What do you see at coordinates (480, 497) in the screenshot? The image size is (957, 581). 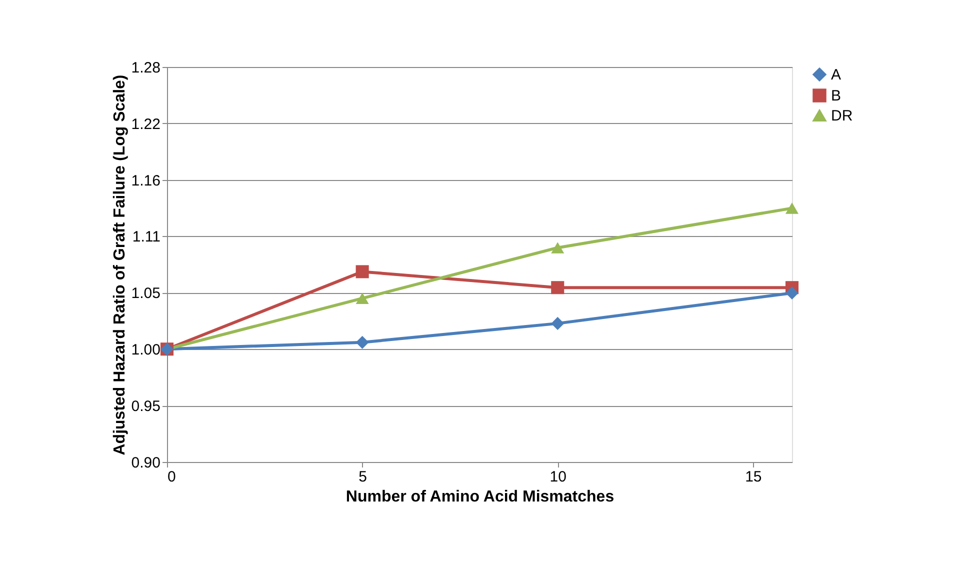 I see `x-axis-title: Number of Amino Acid Mismatches` at bounding box center [480, 497].